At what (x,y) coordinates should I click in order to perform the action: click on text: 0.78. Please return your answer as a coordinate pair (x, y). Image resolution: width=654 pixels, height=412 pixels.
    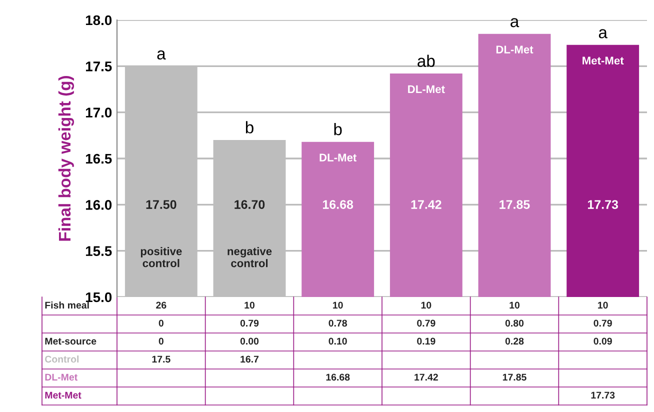
    Looking at the image, I should click on (337, 323).